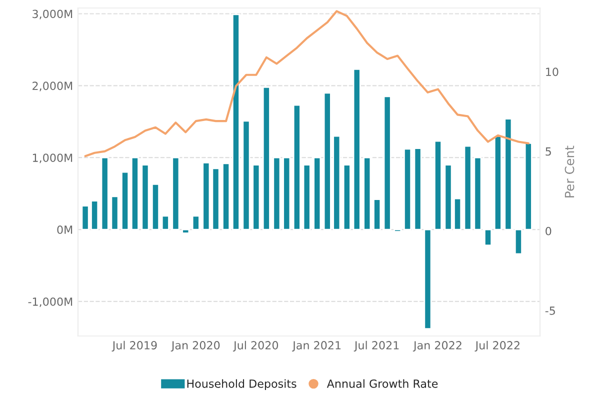 Image resolution: width=600 pixels, height=400 pixels. I want to click on y-tick-label: 1,000M, so click(52, 159).